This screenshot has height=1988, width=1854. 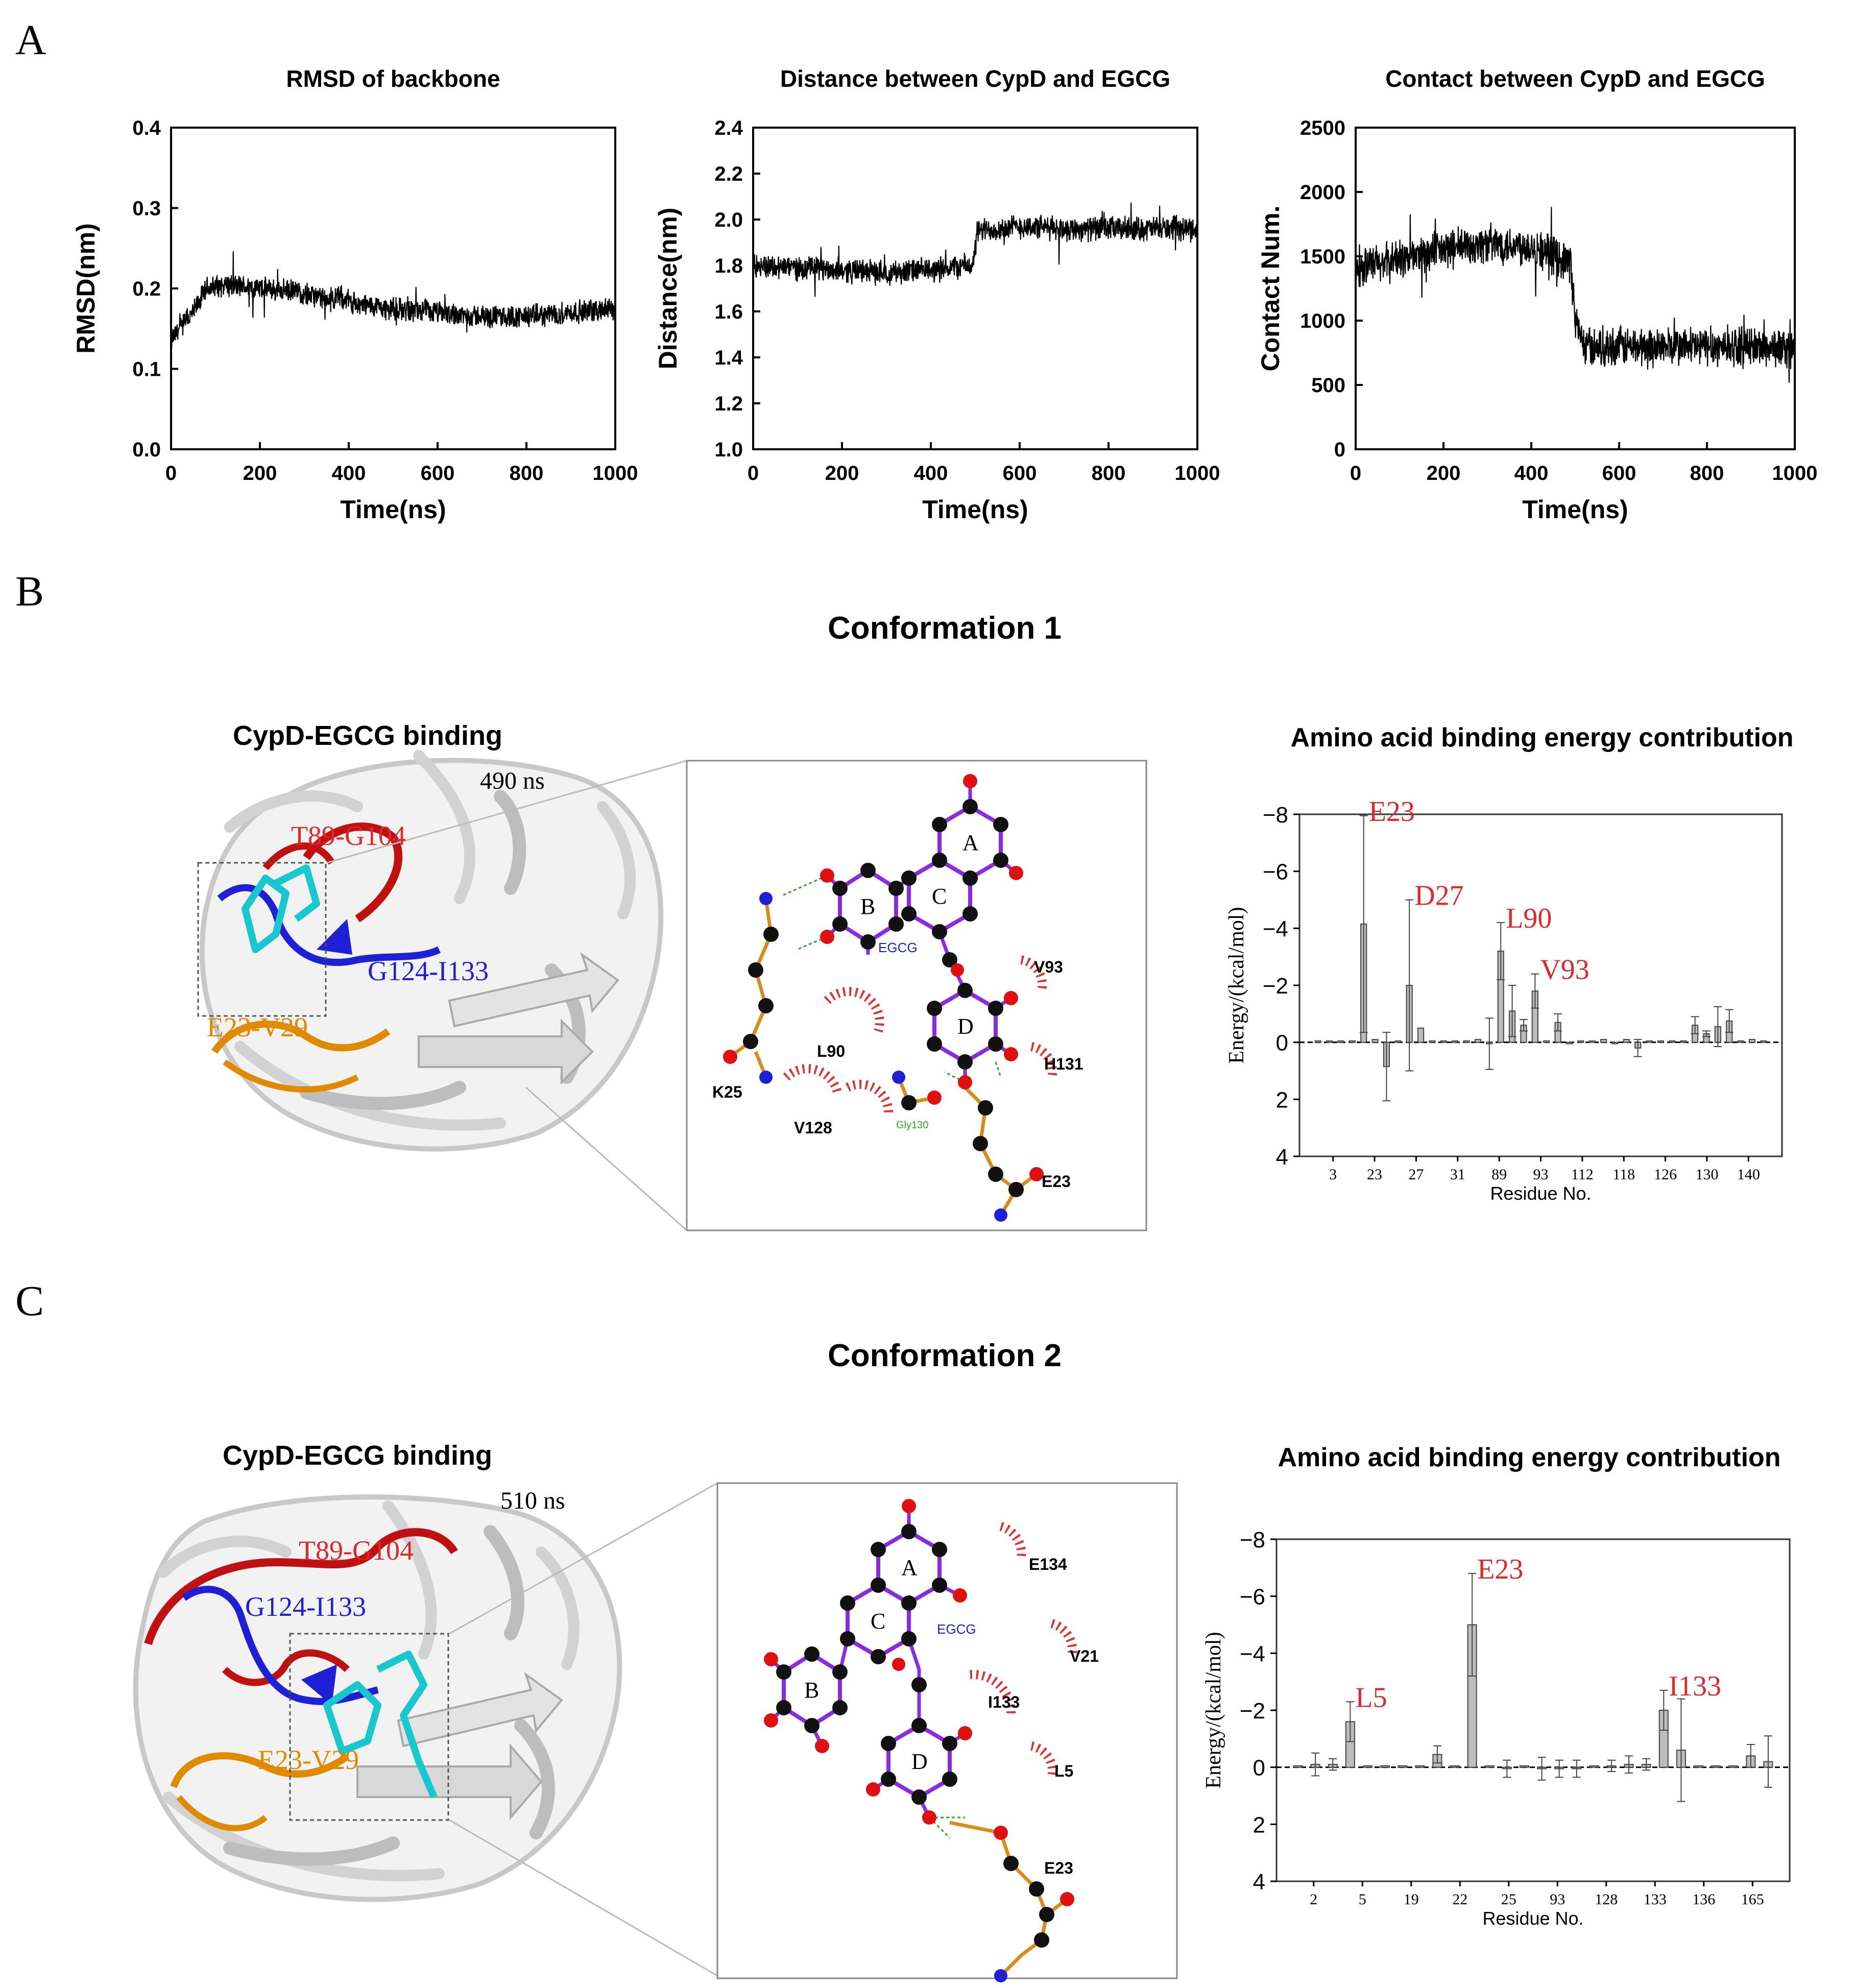 What do you see at coordinates (257, 1027) in the screenshot?
I see `structure-1-orange-label: E23-V29` at bounding box center [257, 1027].